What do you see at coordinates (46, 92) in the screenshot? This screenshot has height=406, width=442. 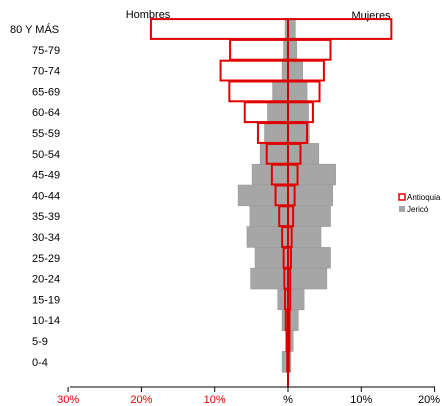 I see `age-group-label: 65-69` at bounding box center [46, 92].